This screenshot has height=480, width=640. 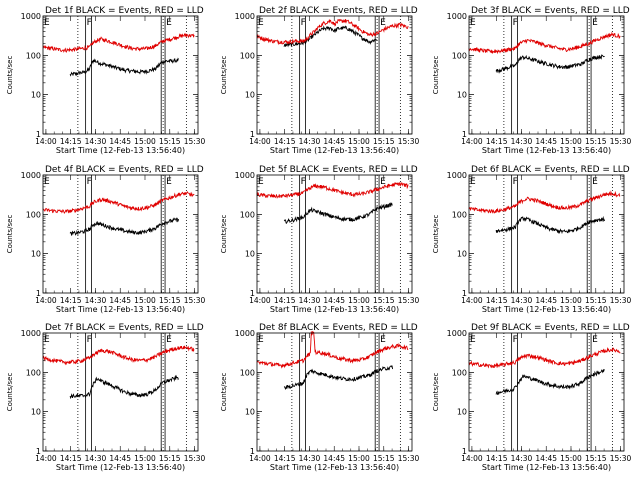 What do you see at coordinates (124, 11) in the screenshot?
I see `panel-title: Det 1f BLACK = Events, RED = LLD` at bounding box center [124, 11].